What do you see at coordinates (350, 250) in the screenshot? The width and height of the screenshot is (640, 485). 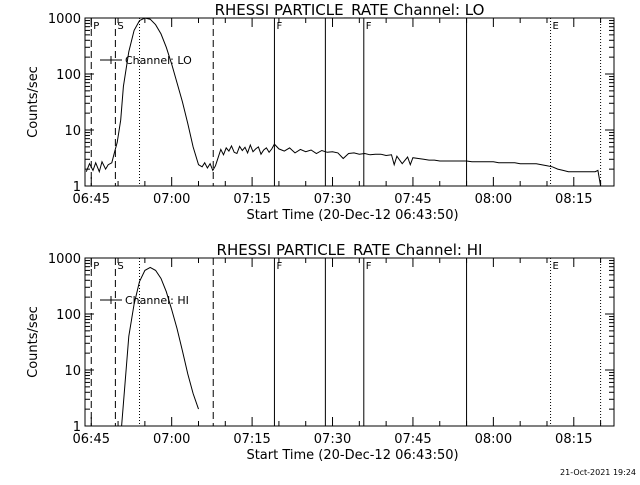 I see `chart-title: RHESSI PARTICLE_RATE Channel: HI` at bounding box center [350, 250].